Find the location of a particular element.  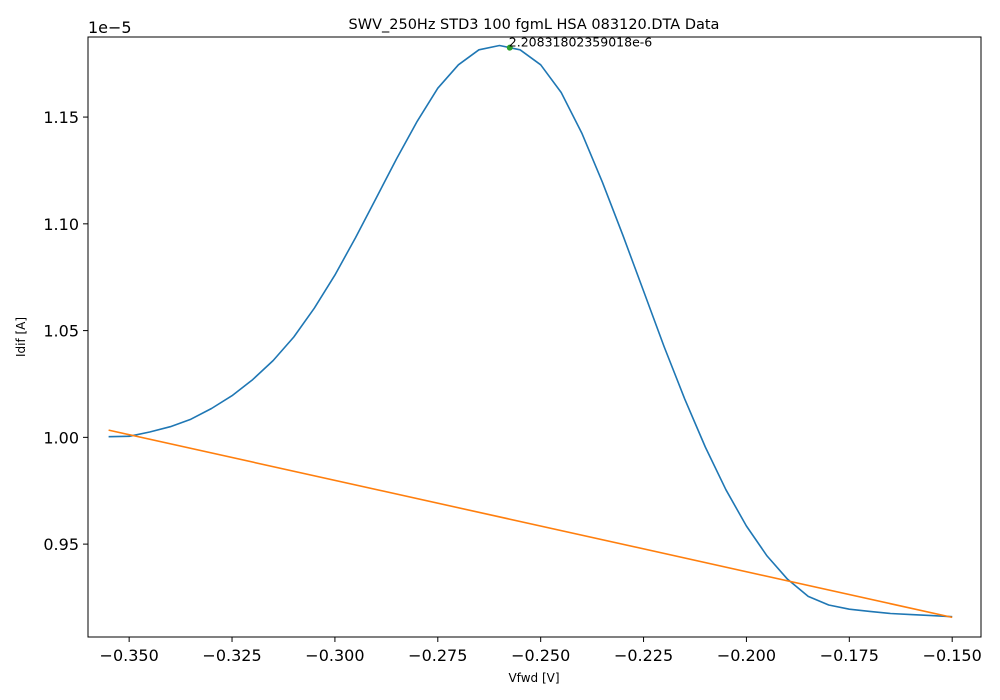

annotation-layer: 2.20831802359018e-6 is located at coordinates (579, 43).